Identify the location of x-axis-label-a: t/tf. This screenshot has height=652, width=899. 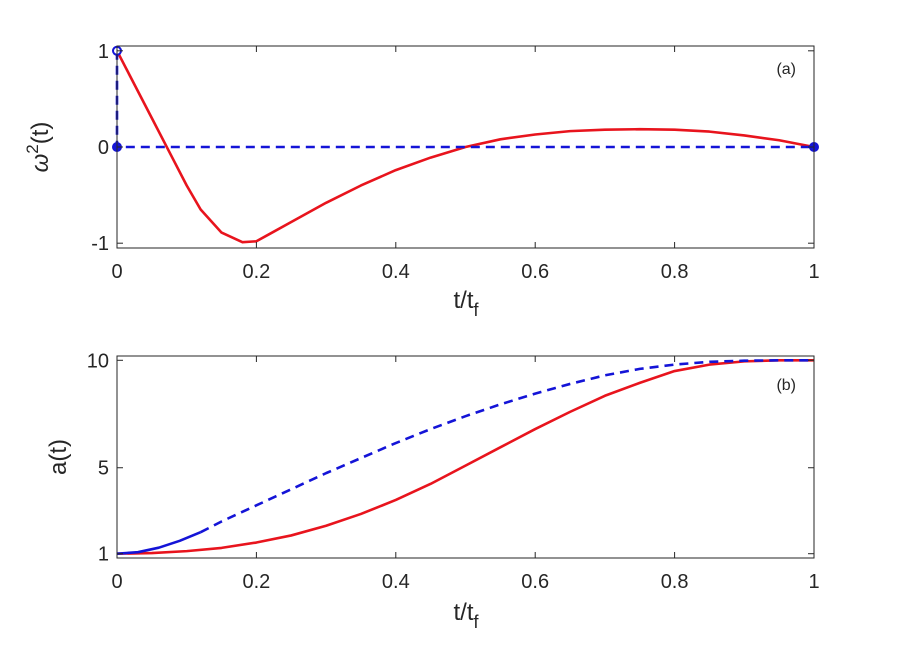
(466, 303).